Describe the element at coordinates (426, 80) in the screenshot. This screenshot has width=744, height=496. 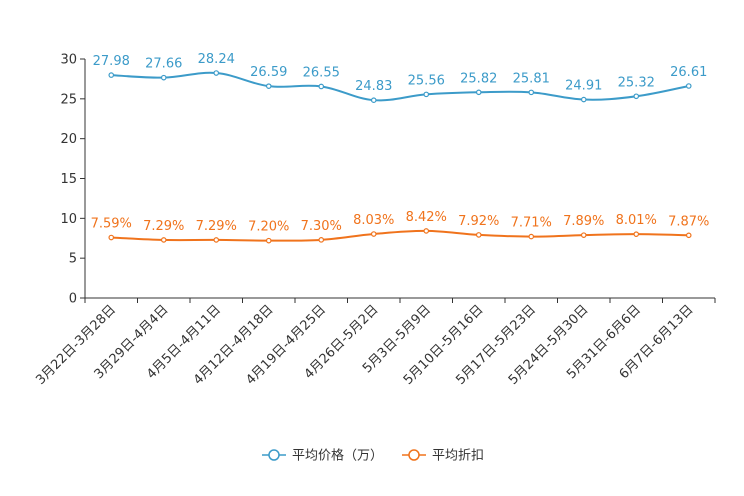
I see `data-label: 25.56` at that location.